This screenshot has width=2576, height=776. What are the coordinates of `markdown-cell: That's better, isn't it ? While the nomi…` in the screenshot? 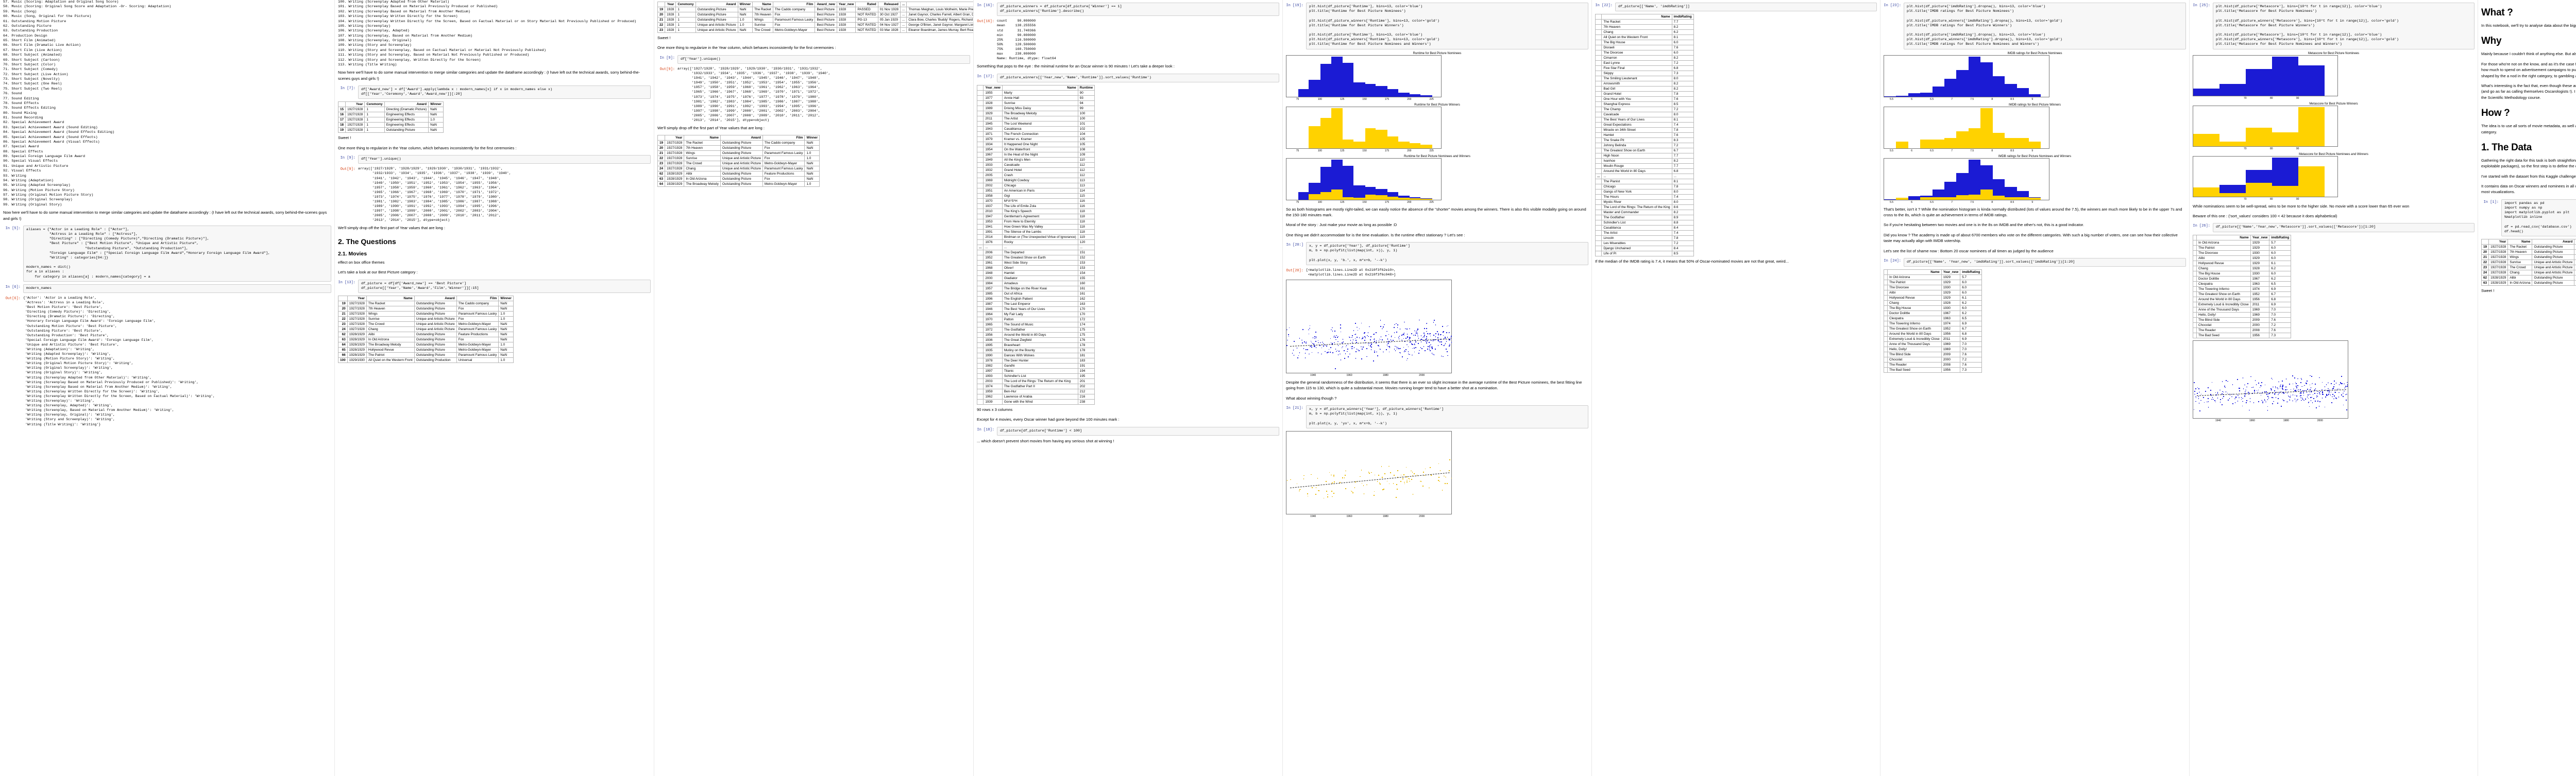 It's located at (2035, 212).